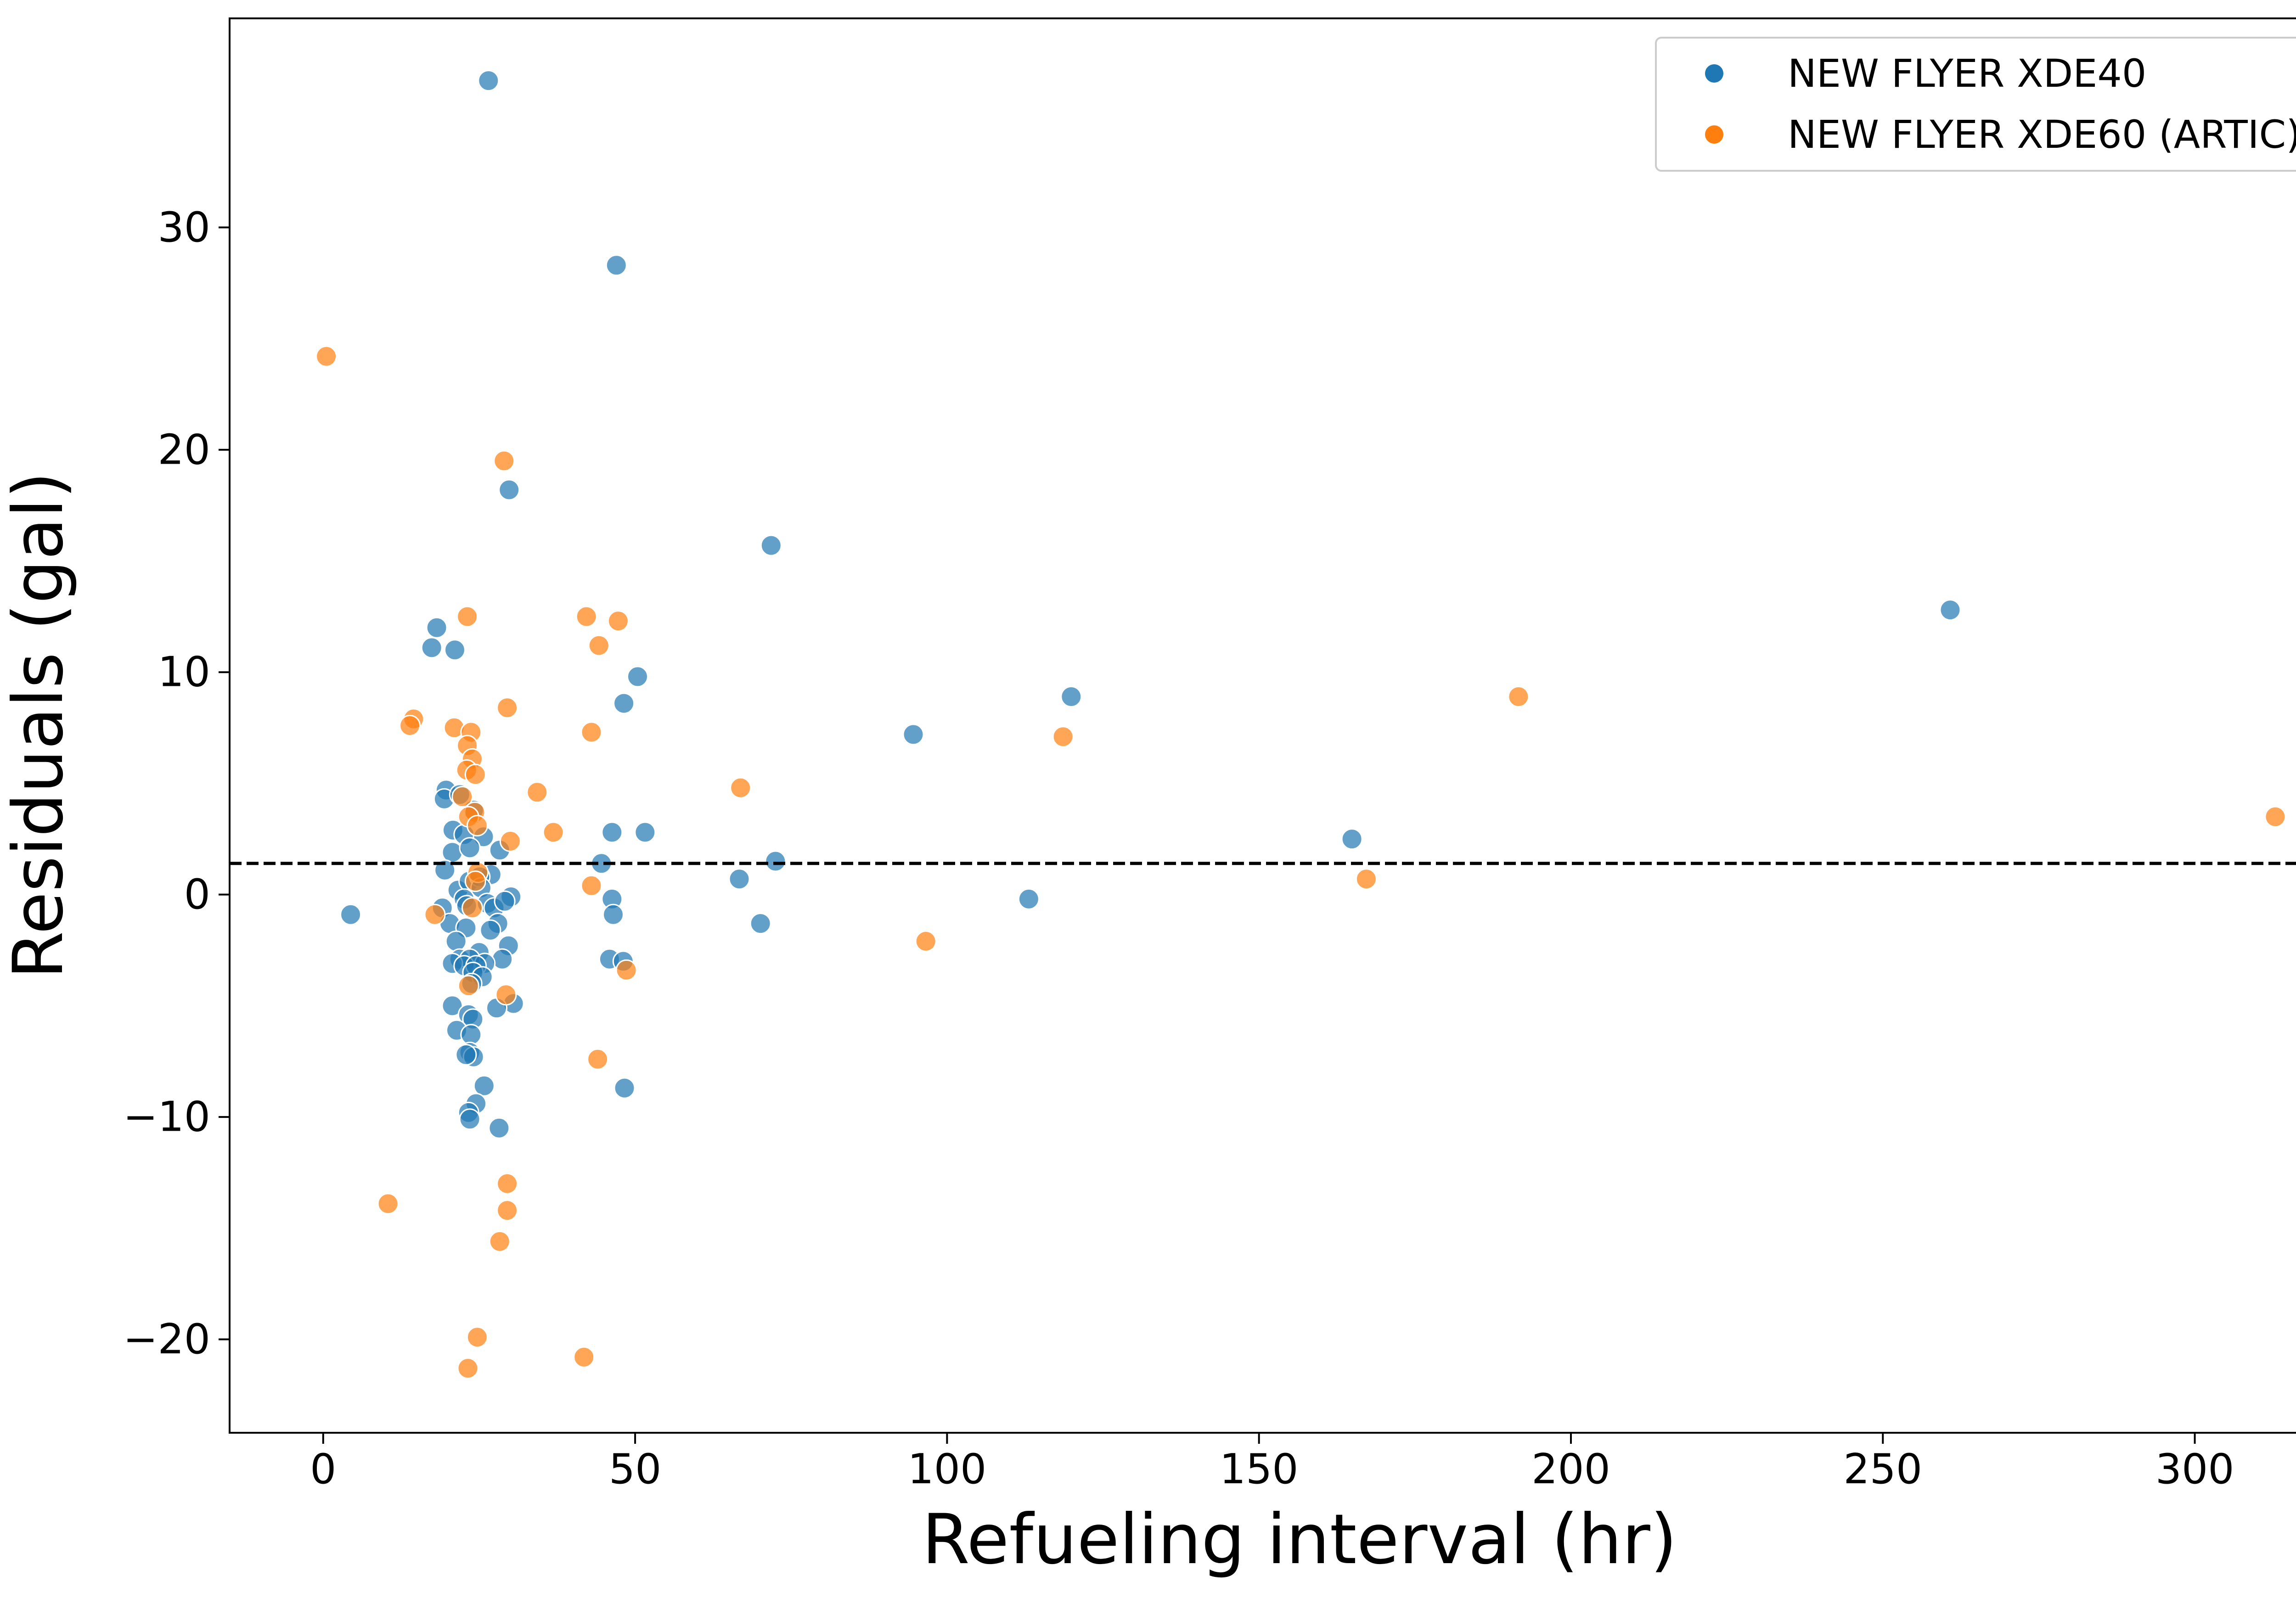 The width and height of the screenshot is (2296, 1604). I want to click on legend: NEW FLYER XDE40 NEW FLYER XDE60 (ARTIC), so click(1975, 104).